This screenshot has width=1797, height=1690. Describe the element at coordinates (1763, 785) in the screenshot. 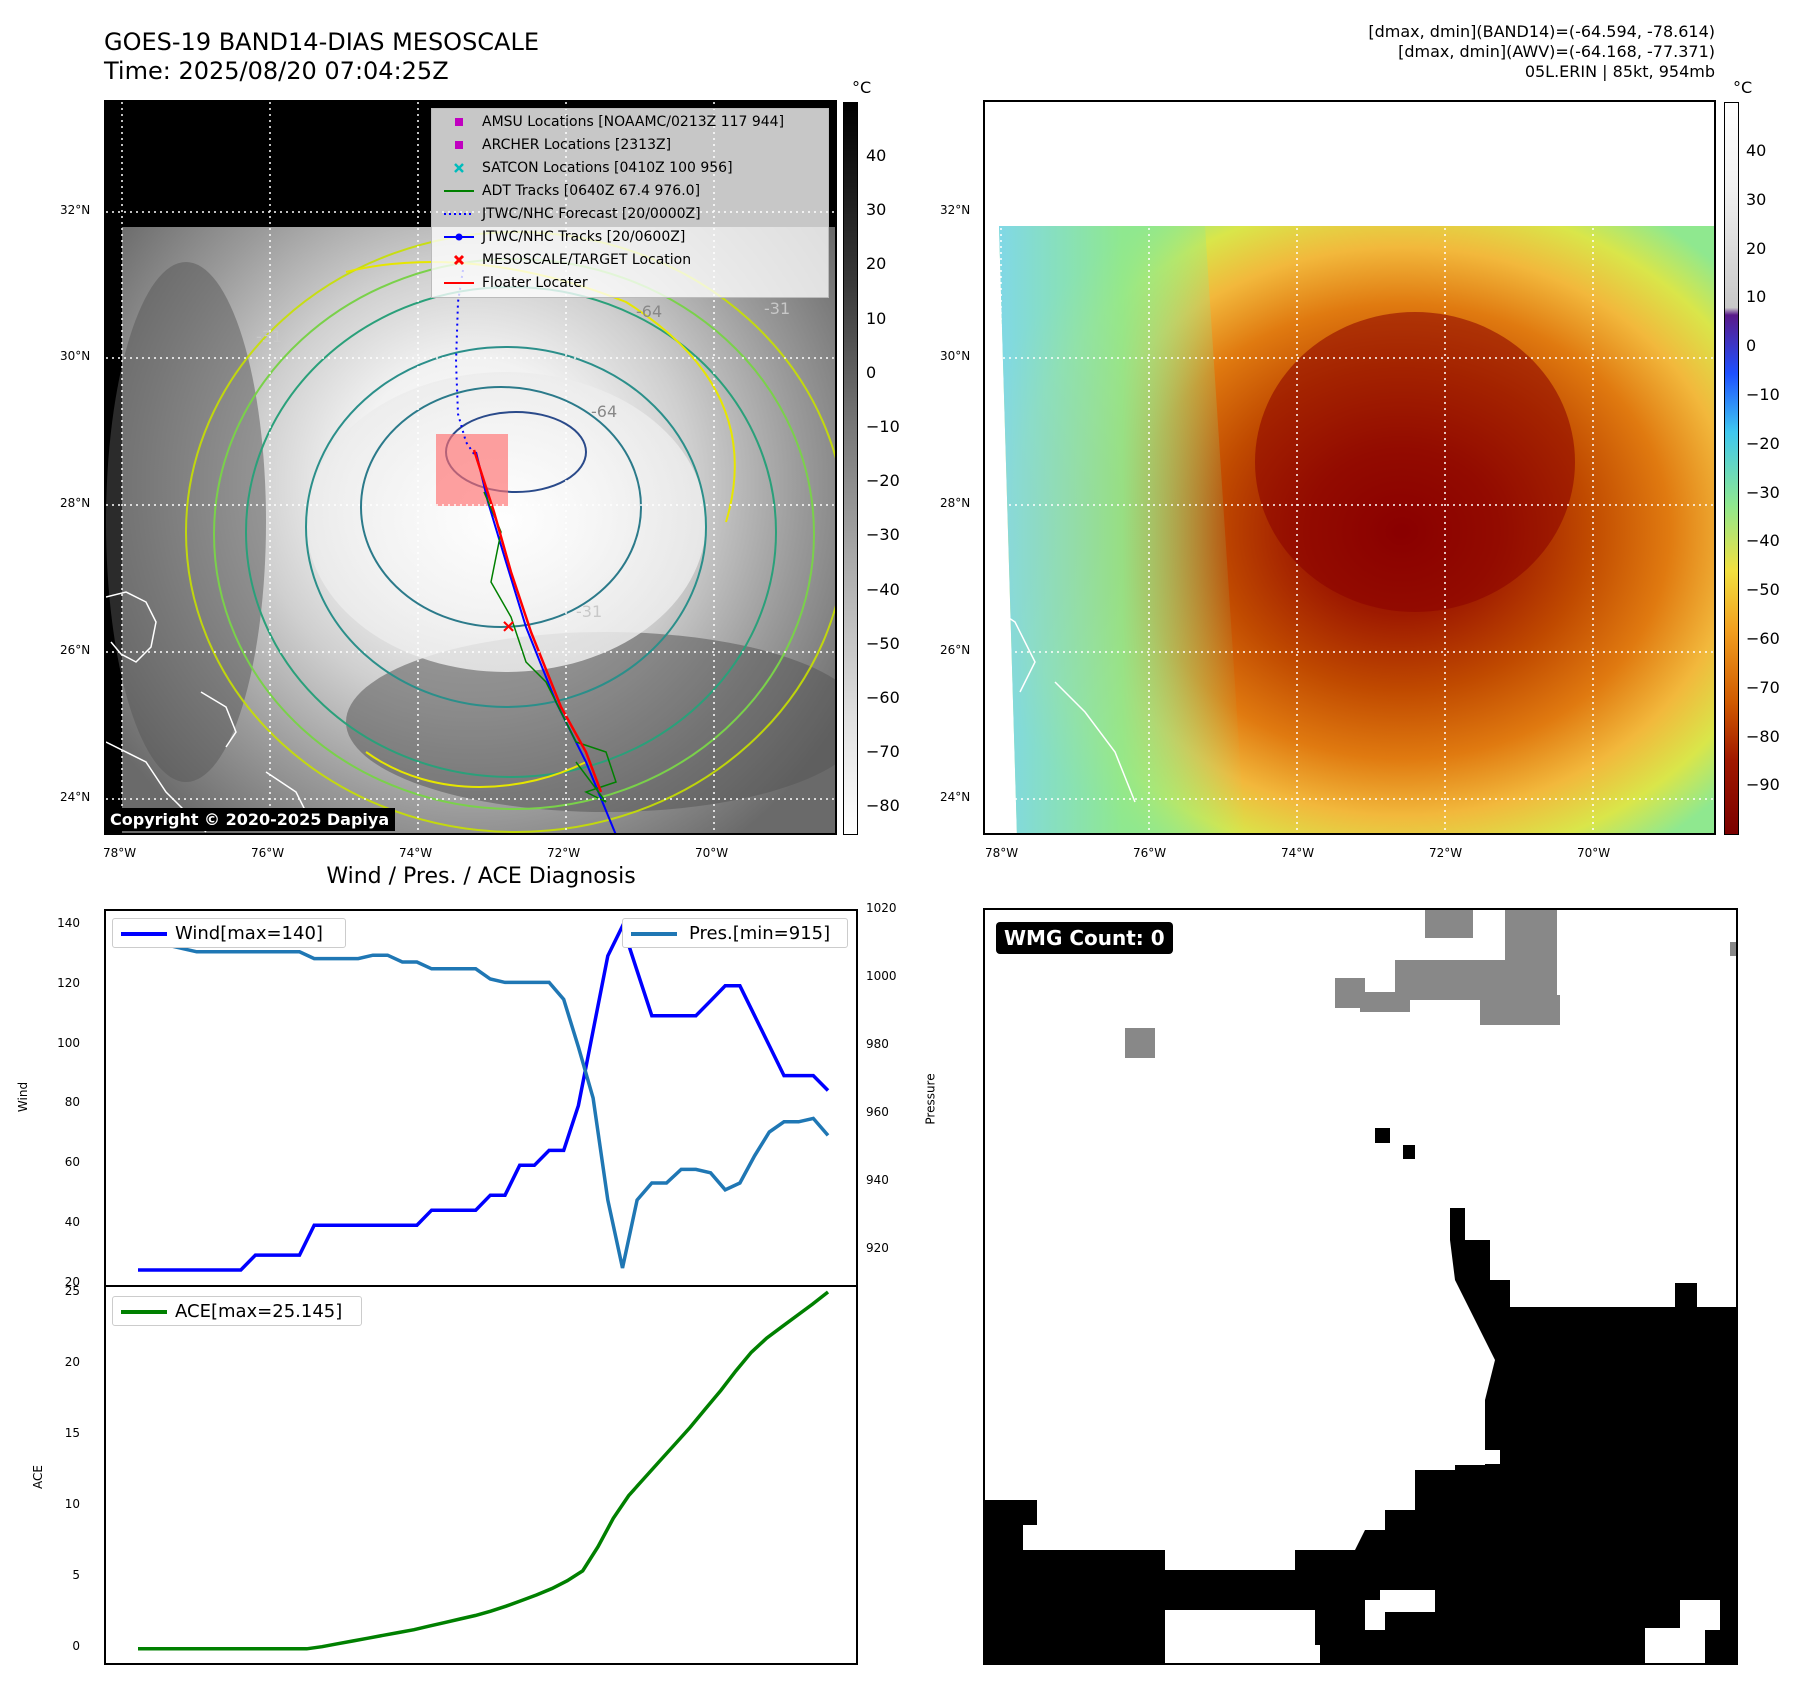

I see `colorbar-right-tick-label: −90` at that location.